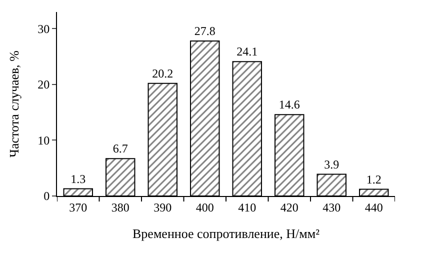  I want to click on x-axis-title: Временное сопротивление, Н/мм², so click(226, 233).